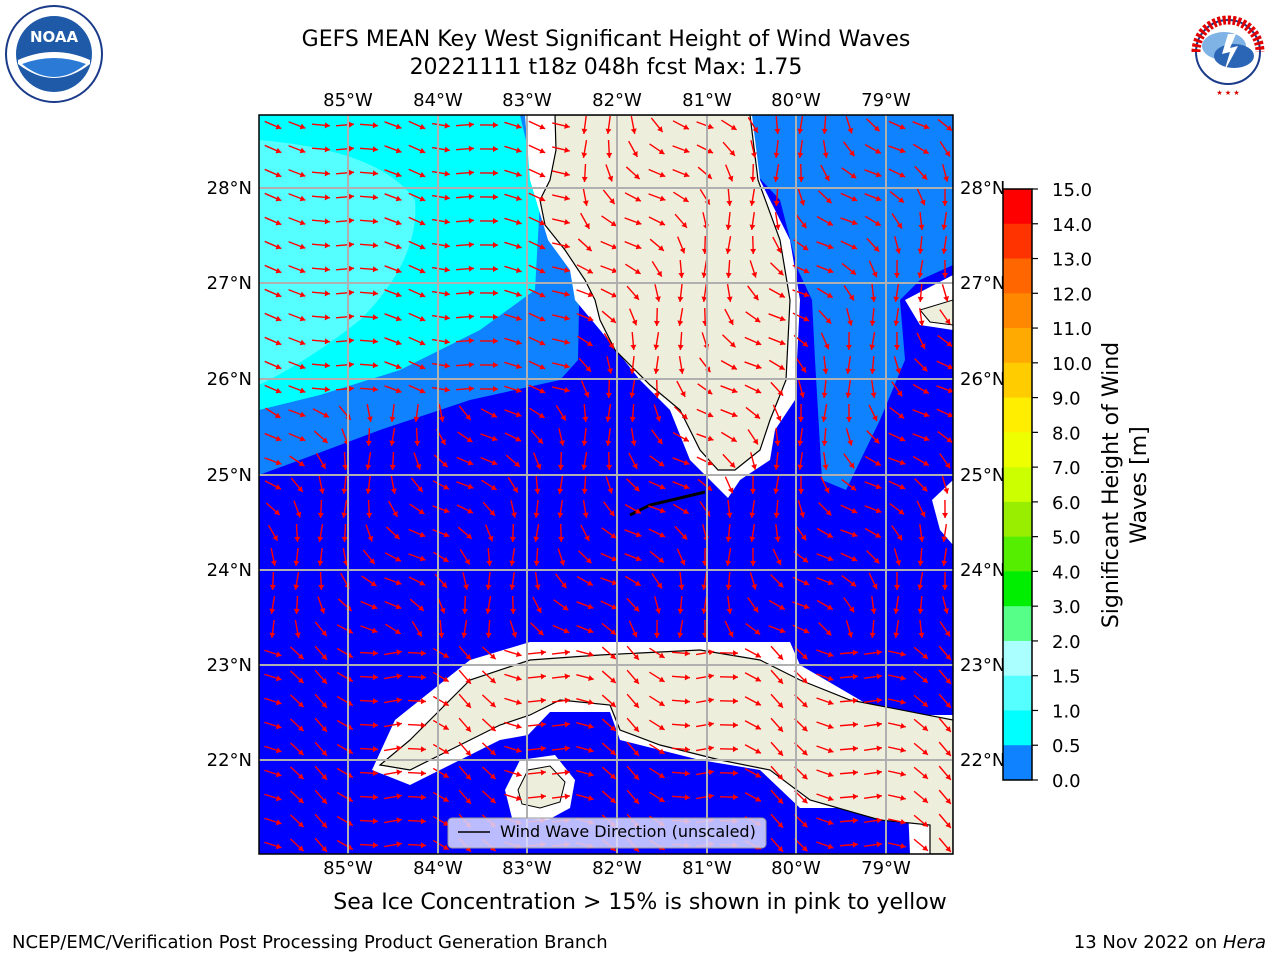  What do you see at coordinates (1148, 942) in the screenshot?
I see `footer-date-text: 13 Nov 2022 on` at bounding box center [1148, 942].